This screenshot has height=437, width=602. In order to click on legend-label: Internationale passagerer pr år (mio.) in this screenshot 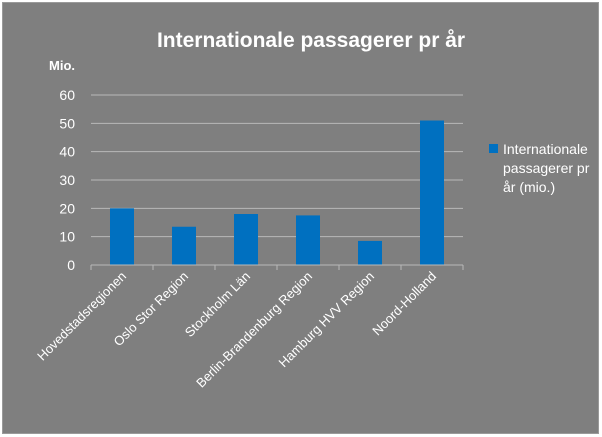, I will do `click(546, 168)`.